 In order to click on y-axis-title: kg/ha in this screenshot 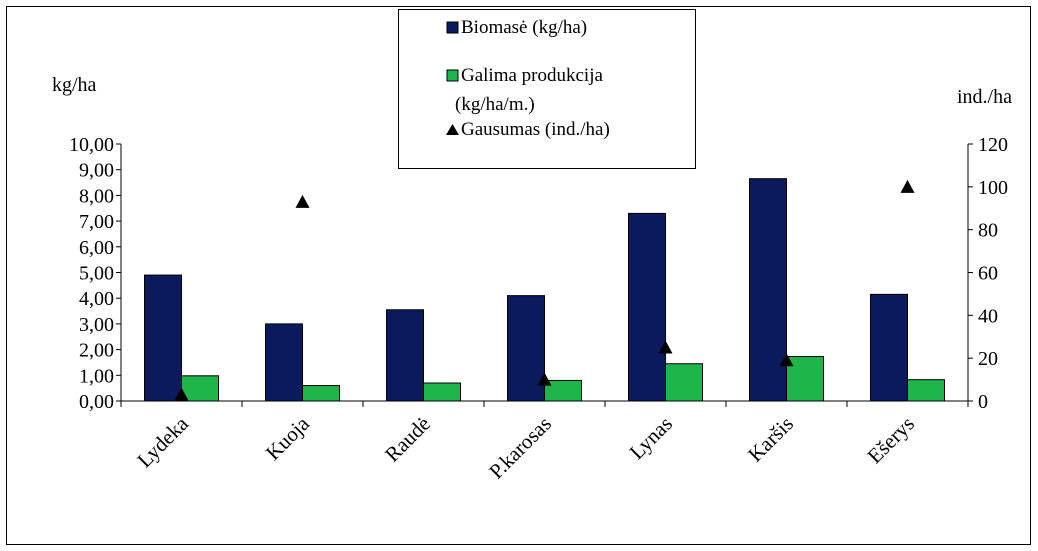, I will do `click(74, 85)`.